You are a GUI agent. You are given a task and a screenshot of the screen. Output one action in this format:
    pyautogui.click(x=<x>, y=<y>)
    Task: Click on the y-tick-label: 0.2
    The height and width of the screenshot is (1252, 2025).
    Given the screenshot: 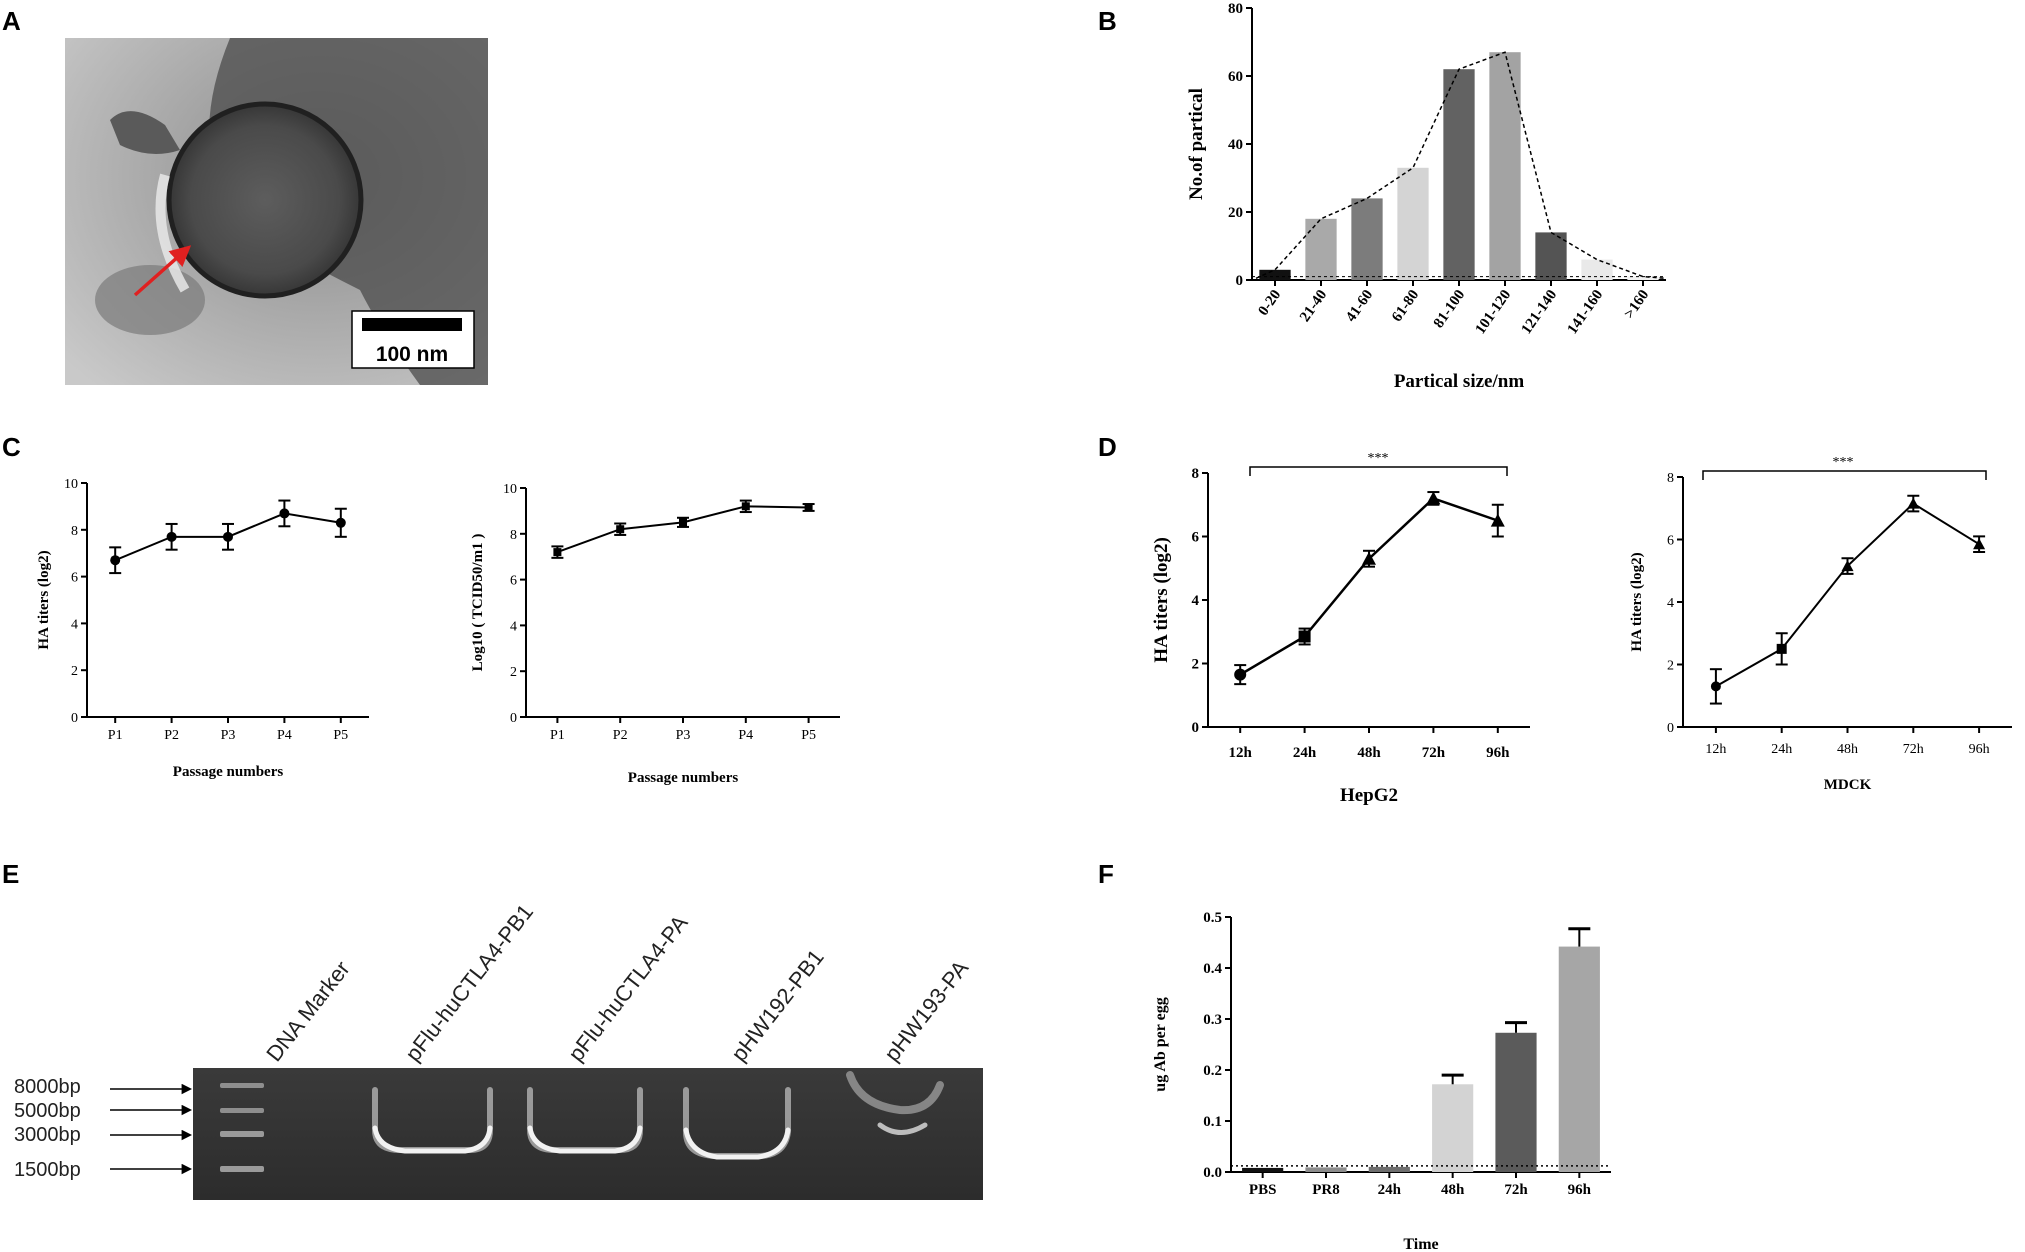 What is the action you would take?
    pyautogui.click(x=1212, y=1071)
    